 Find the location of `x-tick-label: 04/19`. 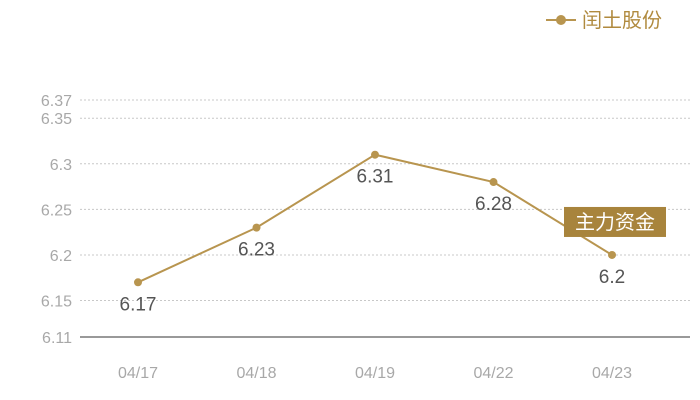

x-tick-label: 04/19 is located at coordinates (375, 373).